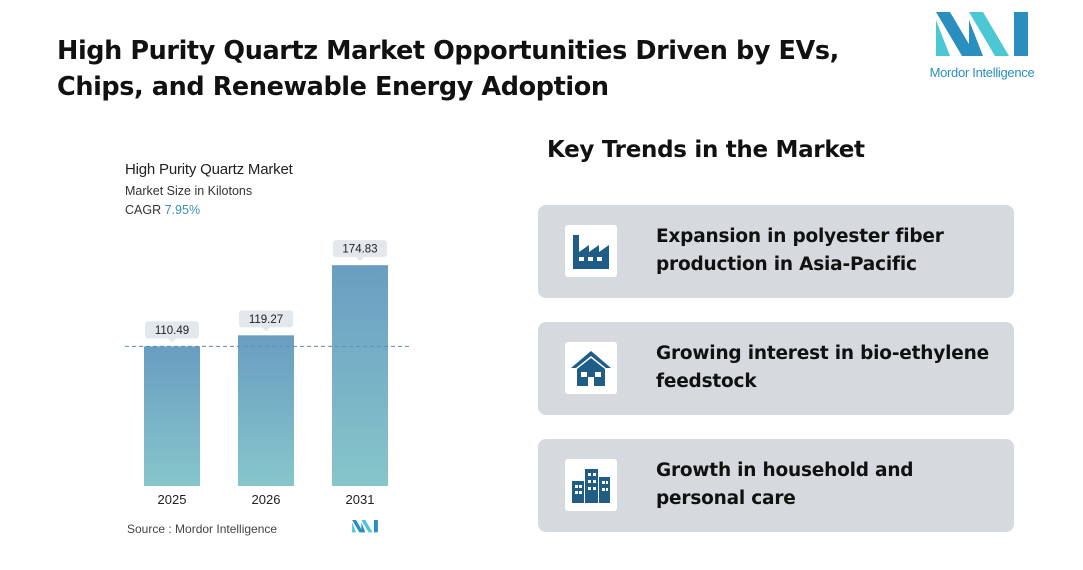 The height and width of the screenshot is (570, 1083). I want to click on data-label-2025: 110.49, so click(172, 331).